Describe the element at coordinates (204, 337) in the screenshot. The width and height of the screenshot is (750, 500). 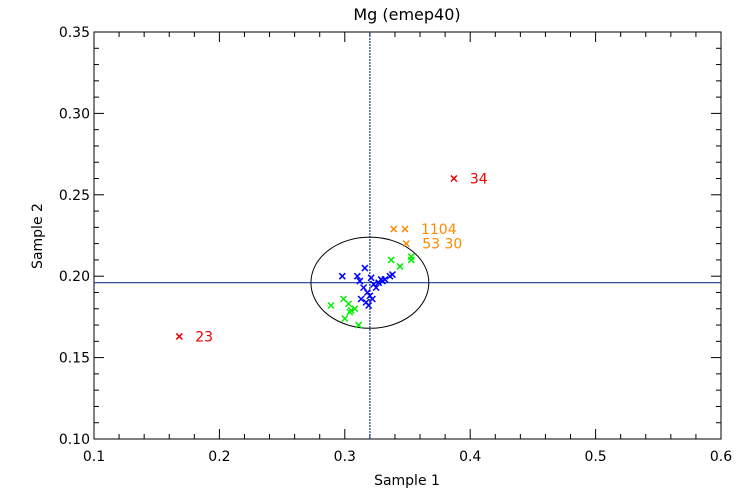
I see `data-point-label: 23` at that location.